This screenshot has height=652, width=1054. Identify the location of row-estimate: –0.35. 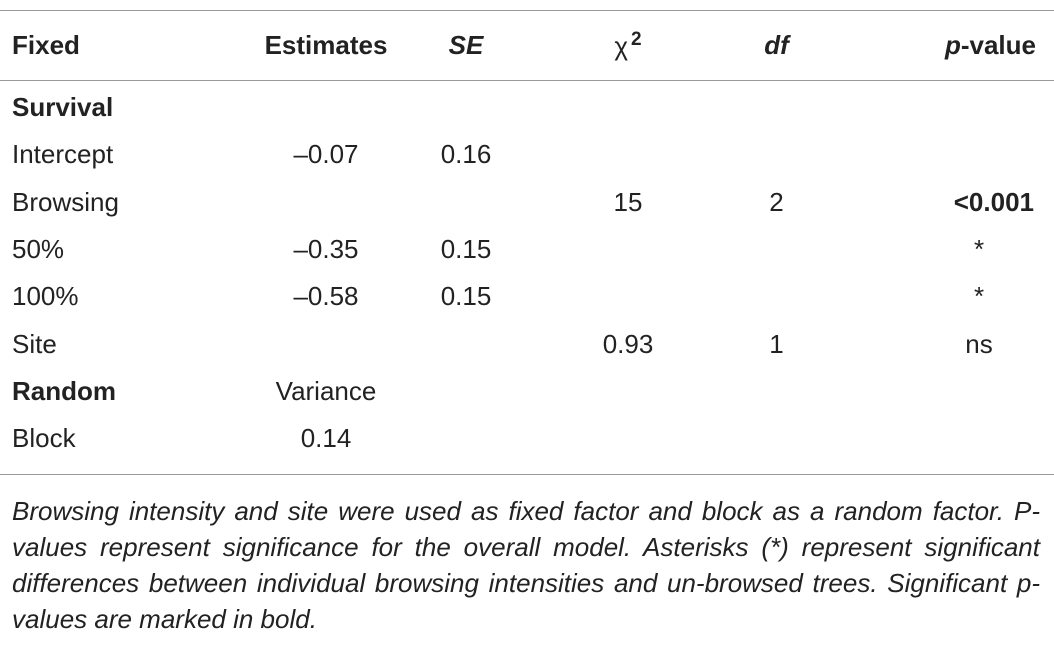
(326, 249).